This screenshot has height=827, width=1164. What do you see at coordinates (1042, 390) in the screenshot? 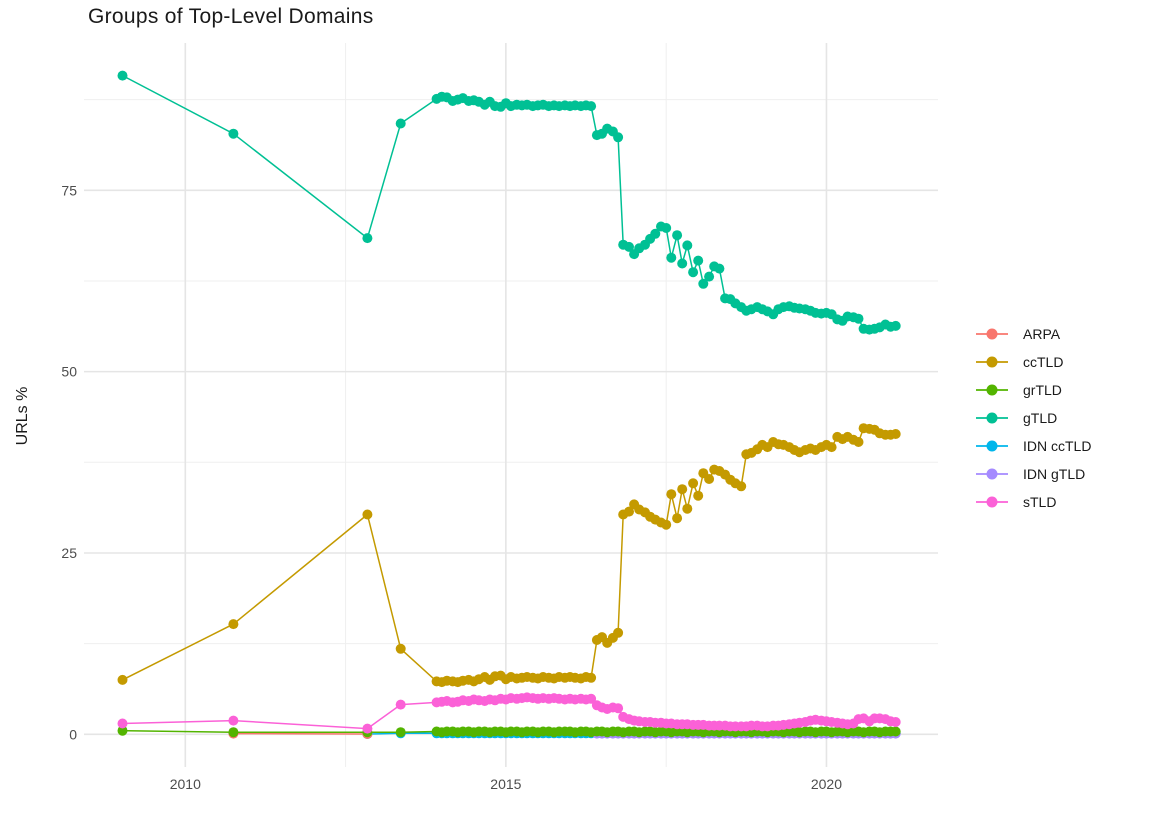
I see `legend-label-grtld: grTLD` at bounding box center [1042, 390].